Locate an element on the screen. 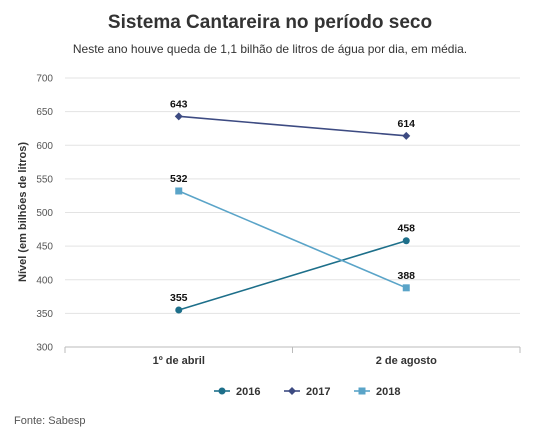  data-label: 458 is located at coordinates (406, 229).